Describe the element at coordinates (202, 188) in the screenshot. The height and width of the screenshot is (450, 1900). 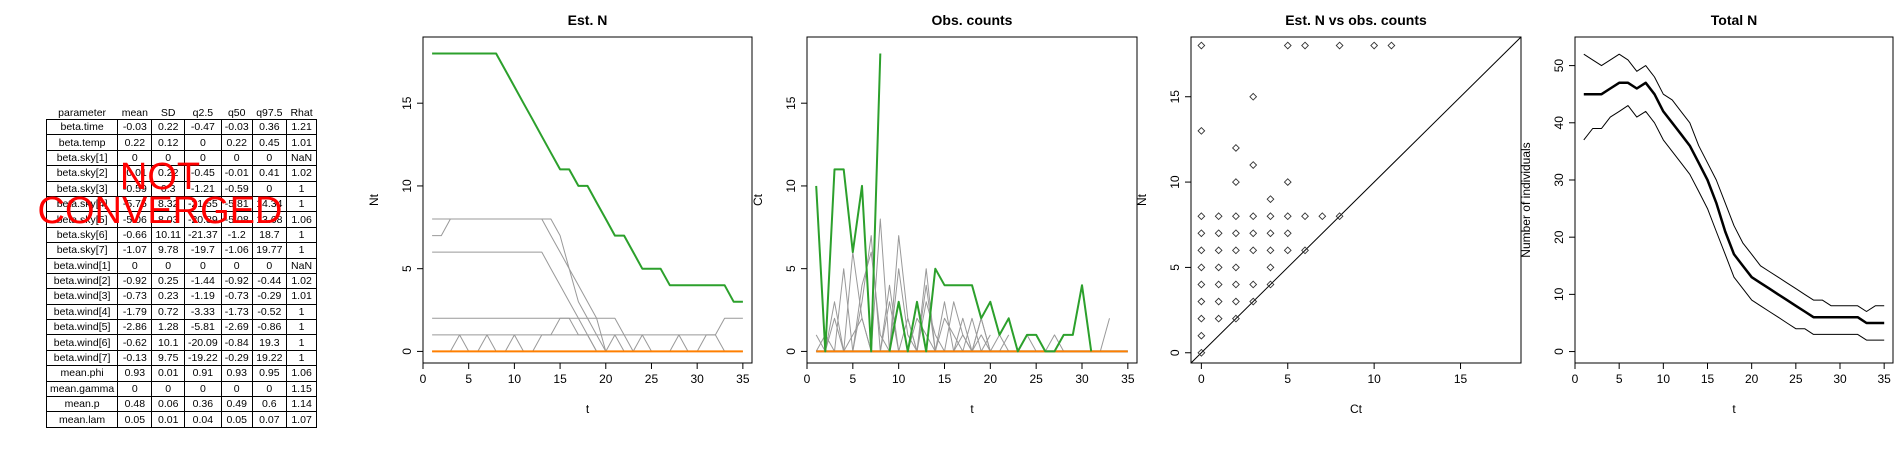
I see `value-cell: -1.21` at that location.